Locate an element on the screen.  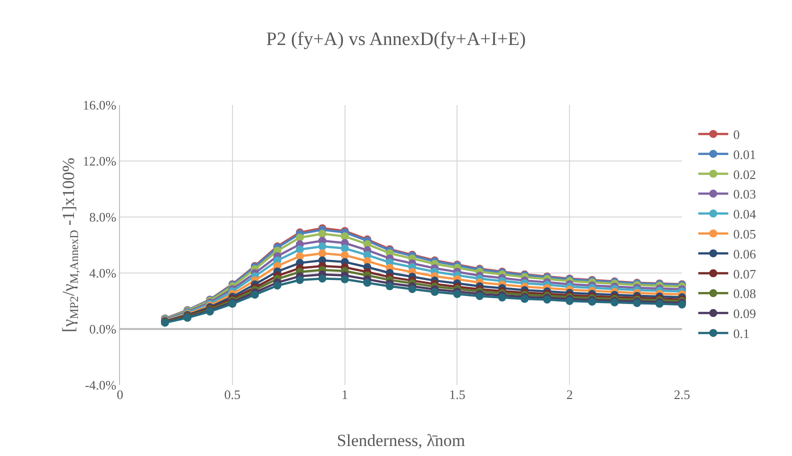
y-tick-label: -4.0% is located at coordinates (100, 385).